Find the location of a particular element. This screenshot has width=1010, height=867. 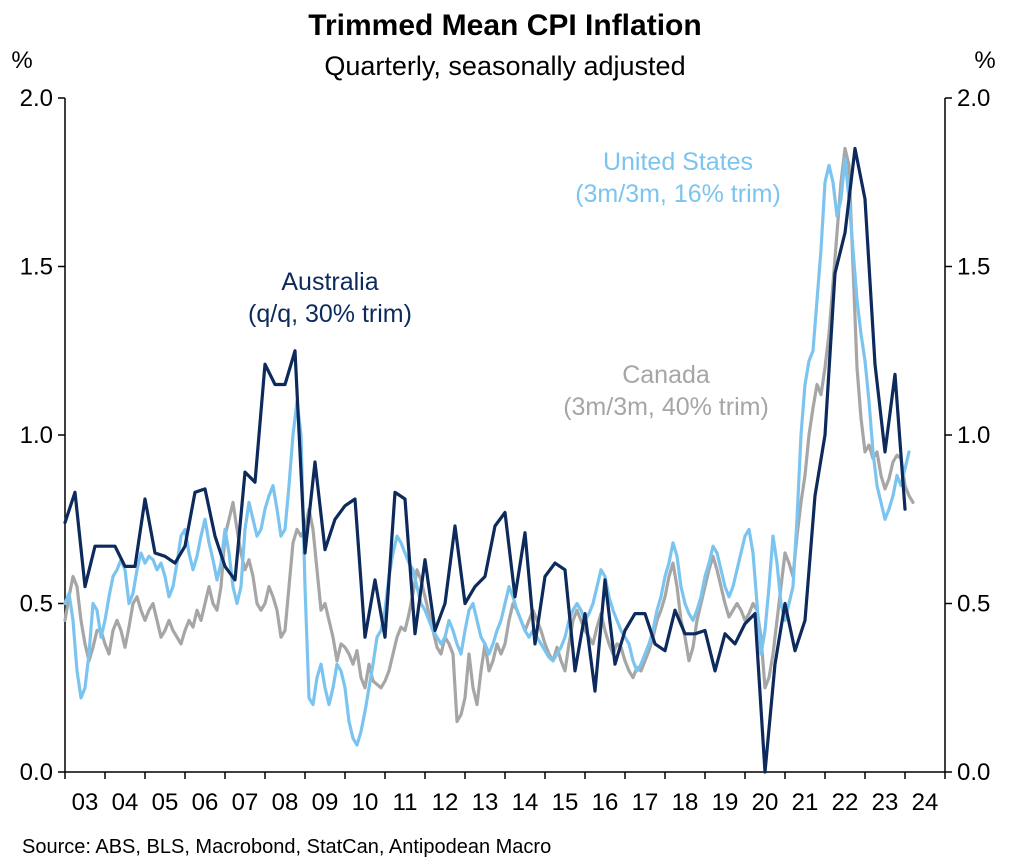

x-tick-label: 07 is located at coordinates (245, 802).